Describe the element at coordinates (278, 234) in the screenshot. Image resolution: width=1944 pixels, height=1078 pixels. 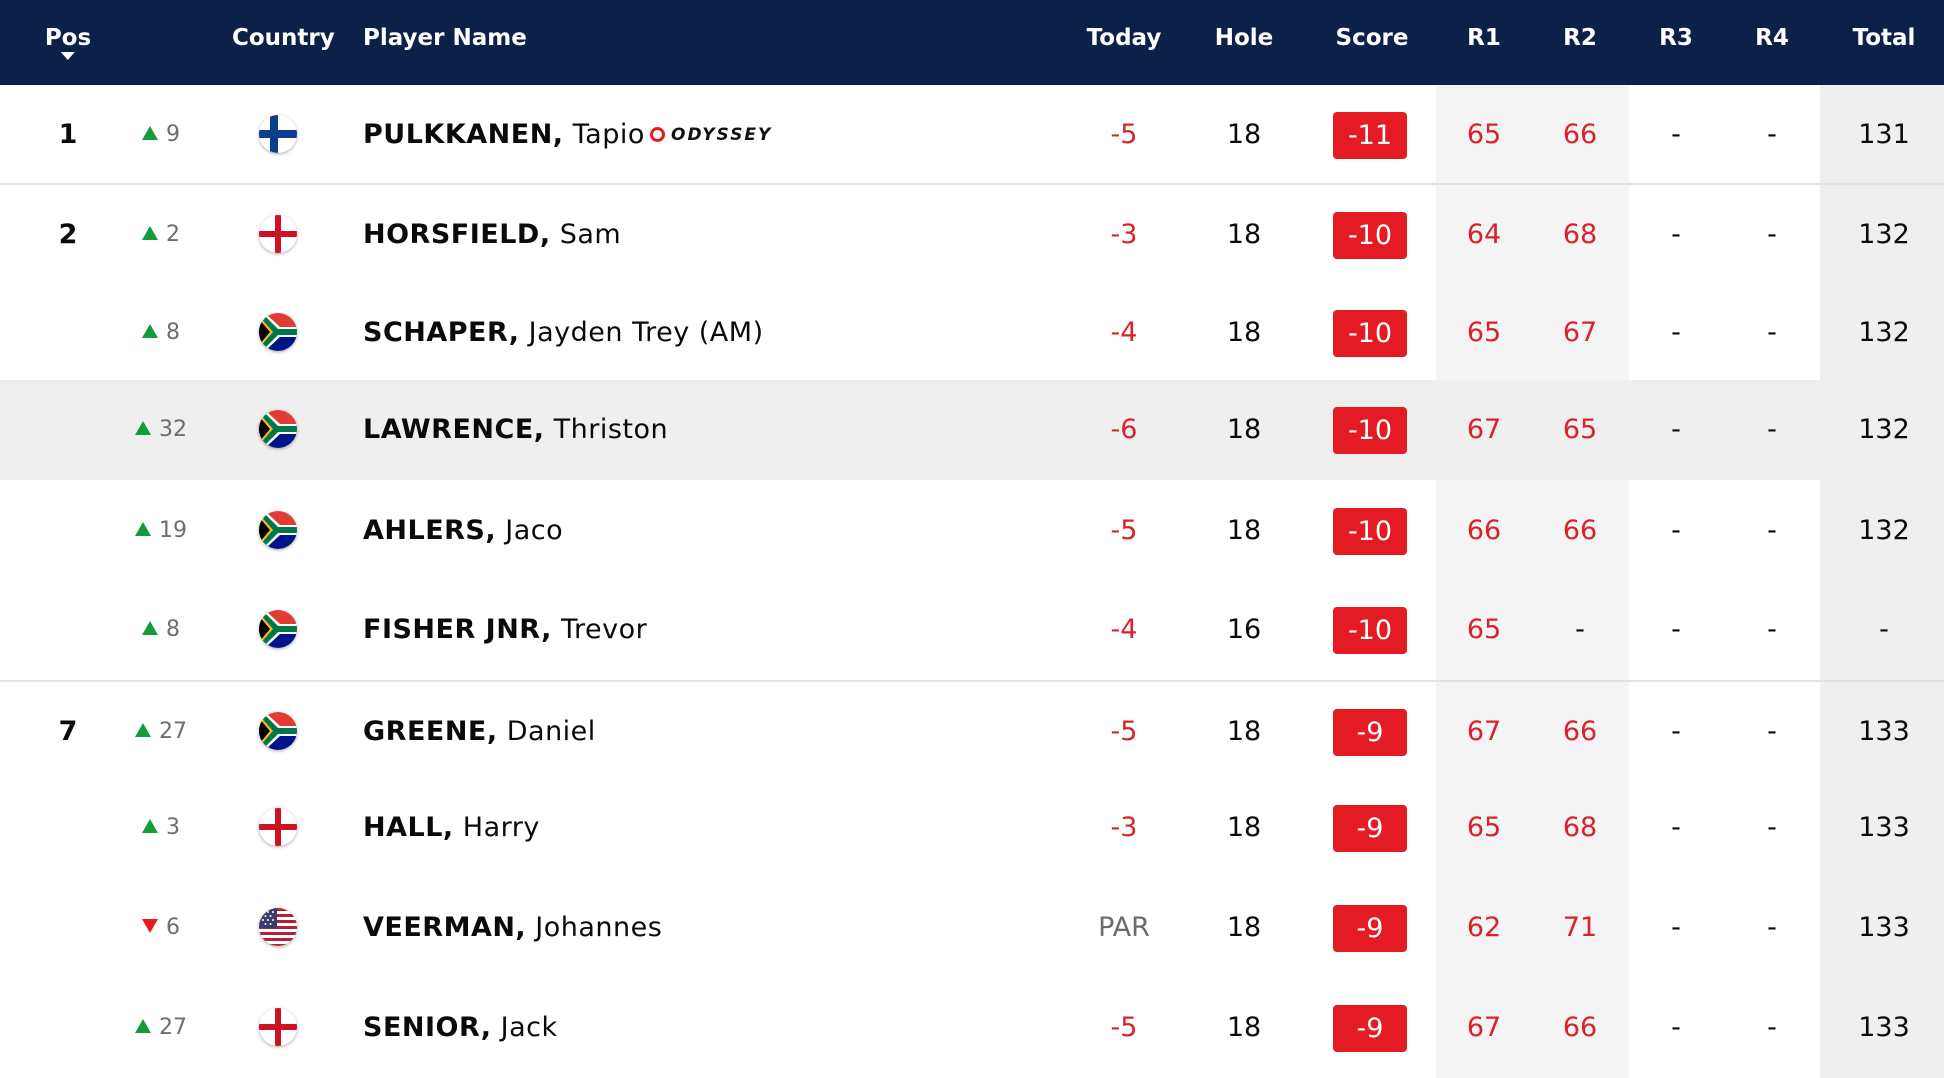
I see `england-flag-icon` at that location.